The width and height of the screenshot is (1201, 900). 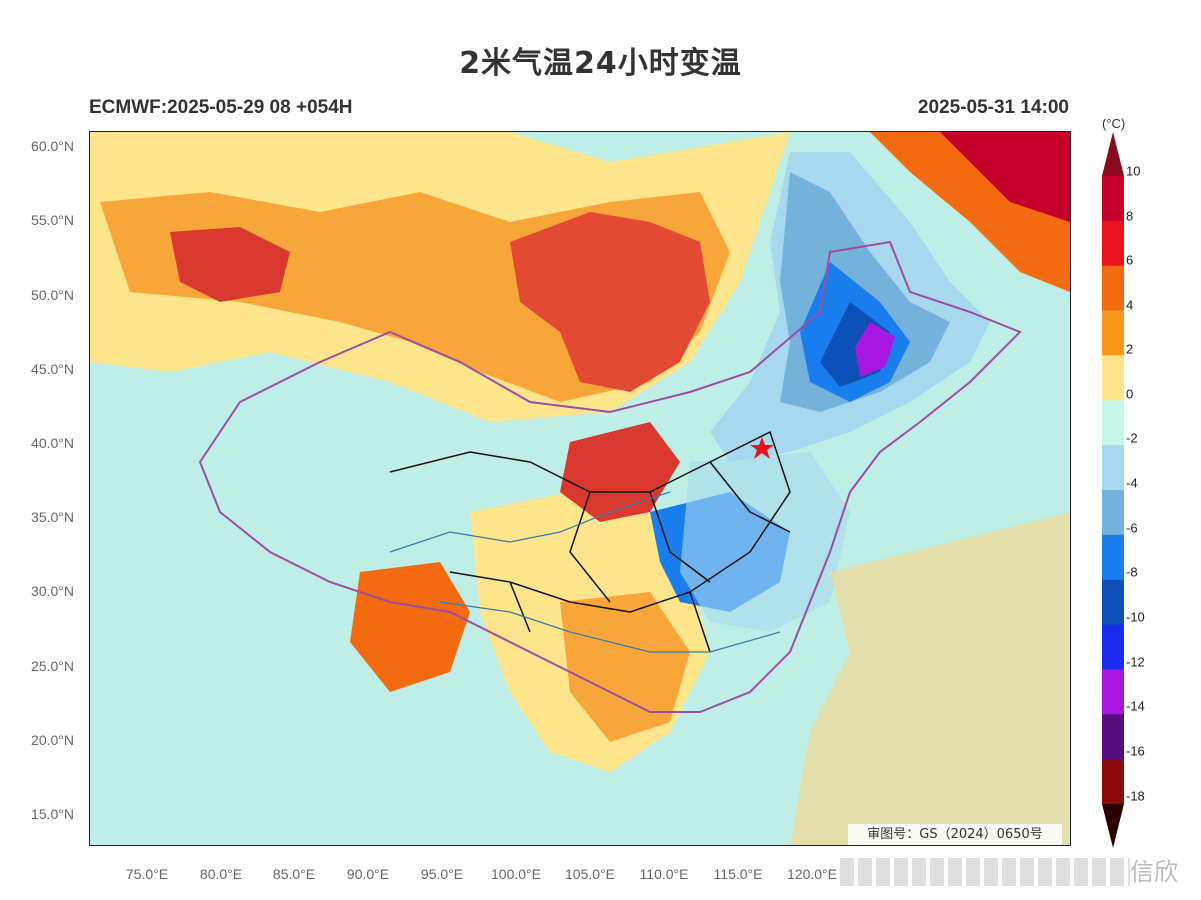 What do you see at coordinates (955, 834) in the screenshot?
I see `map-review-number: 审图号：GS（2024）0650号` at bounding box center [955, 834].